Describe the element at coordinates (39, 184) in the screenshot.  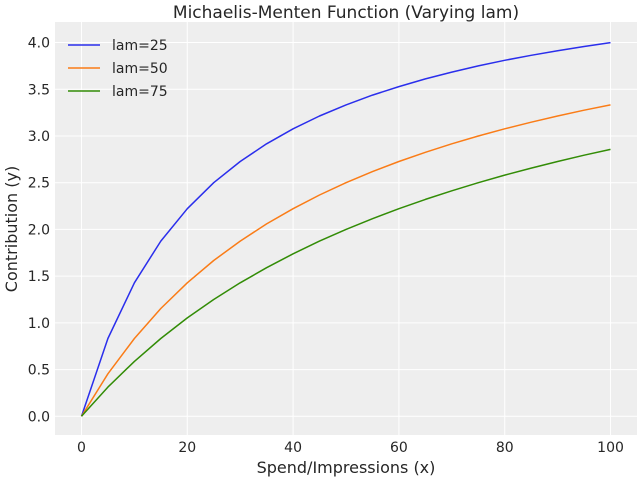
I see `y-tick-label: 2.5` at that location.